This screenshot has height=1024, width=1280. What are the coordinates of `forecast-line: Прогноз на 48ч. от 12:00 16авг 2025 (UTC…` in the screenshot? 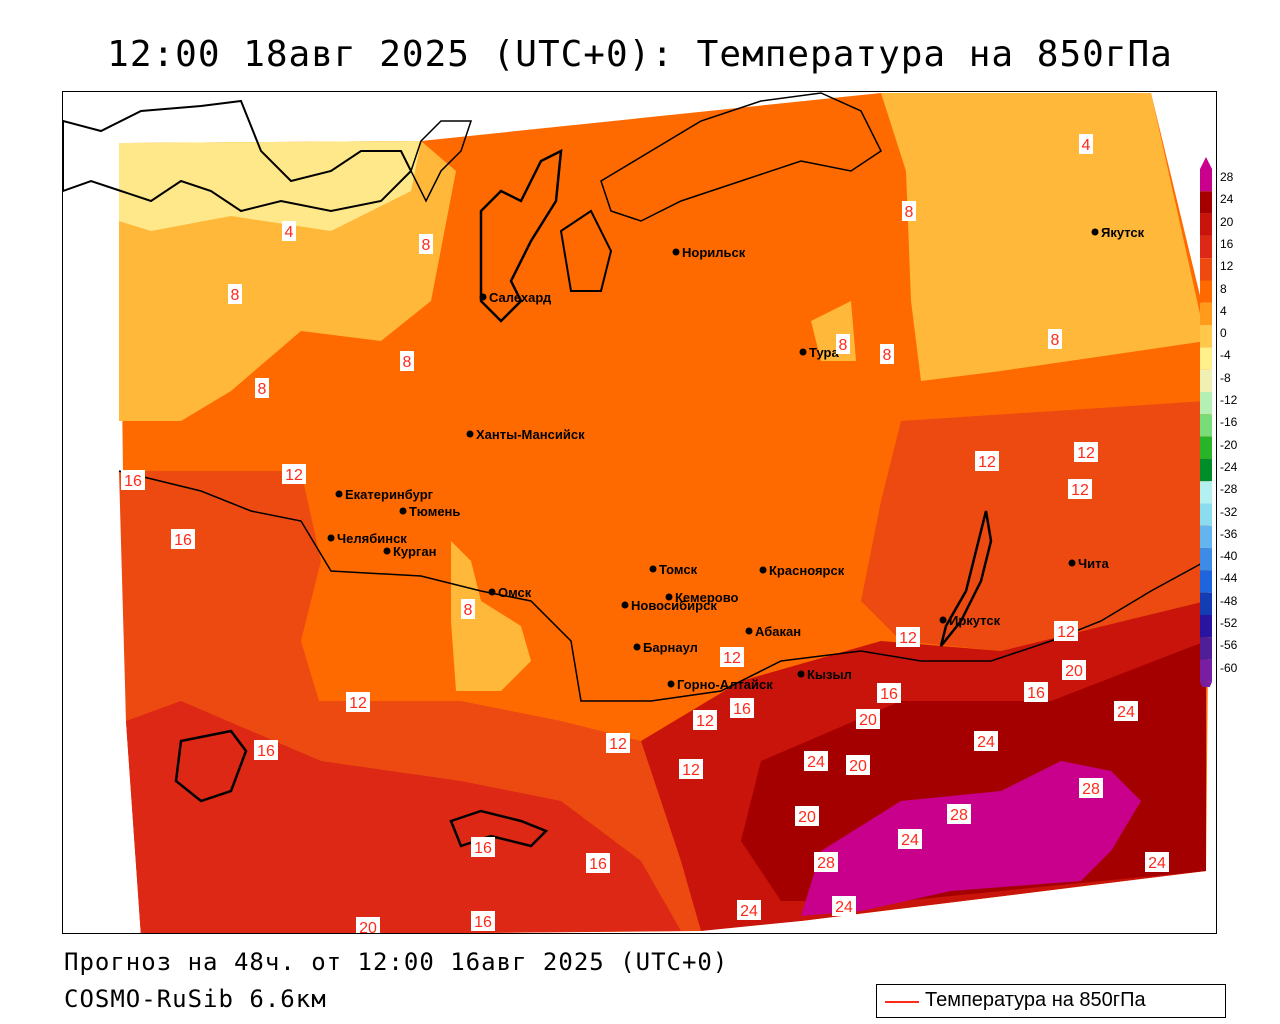 It's located at (396, 962).